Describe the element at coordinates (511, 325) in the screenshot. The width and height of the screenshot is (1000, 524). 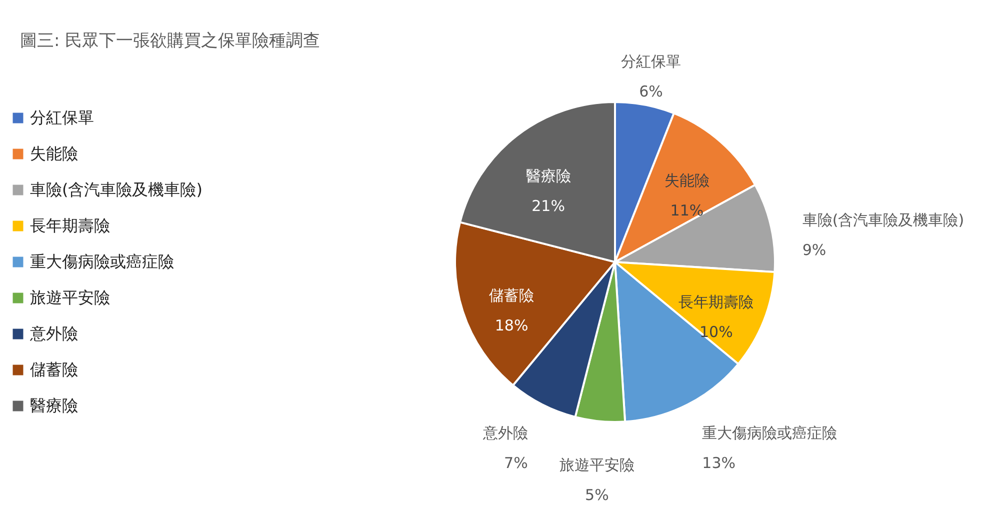
I see `data-label: 18%` at that location.